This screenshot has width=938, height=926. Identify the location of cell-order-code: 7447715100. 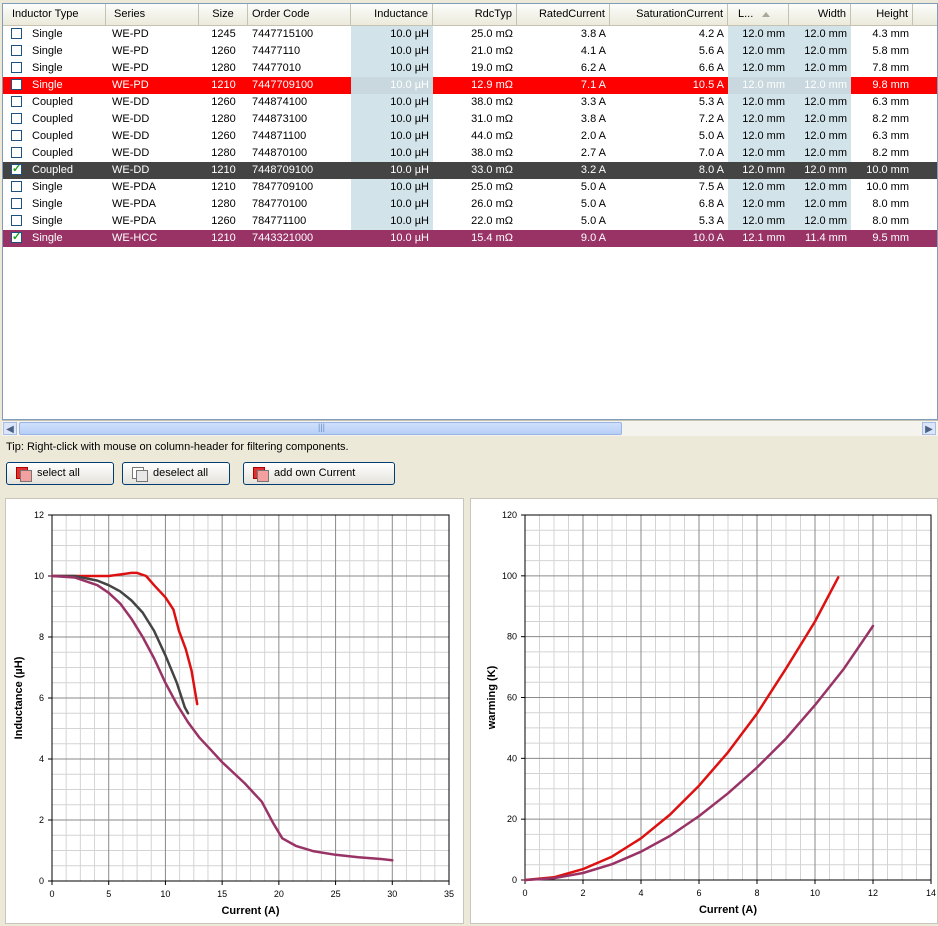
(283, 34).